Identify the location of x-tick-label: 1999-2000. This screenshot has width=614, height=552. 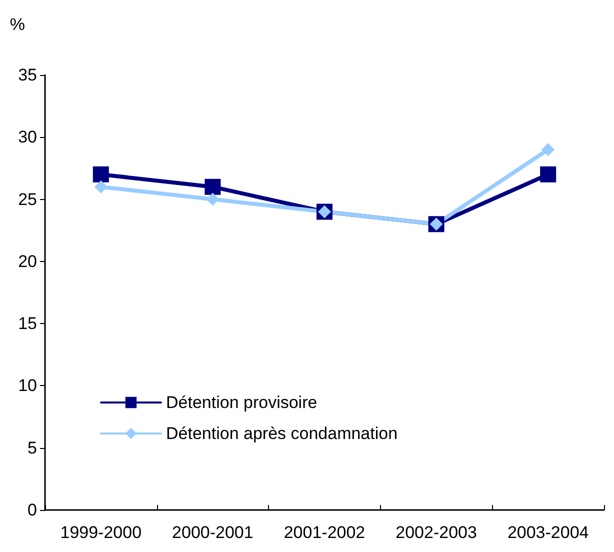
(101, 532).